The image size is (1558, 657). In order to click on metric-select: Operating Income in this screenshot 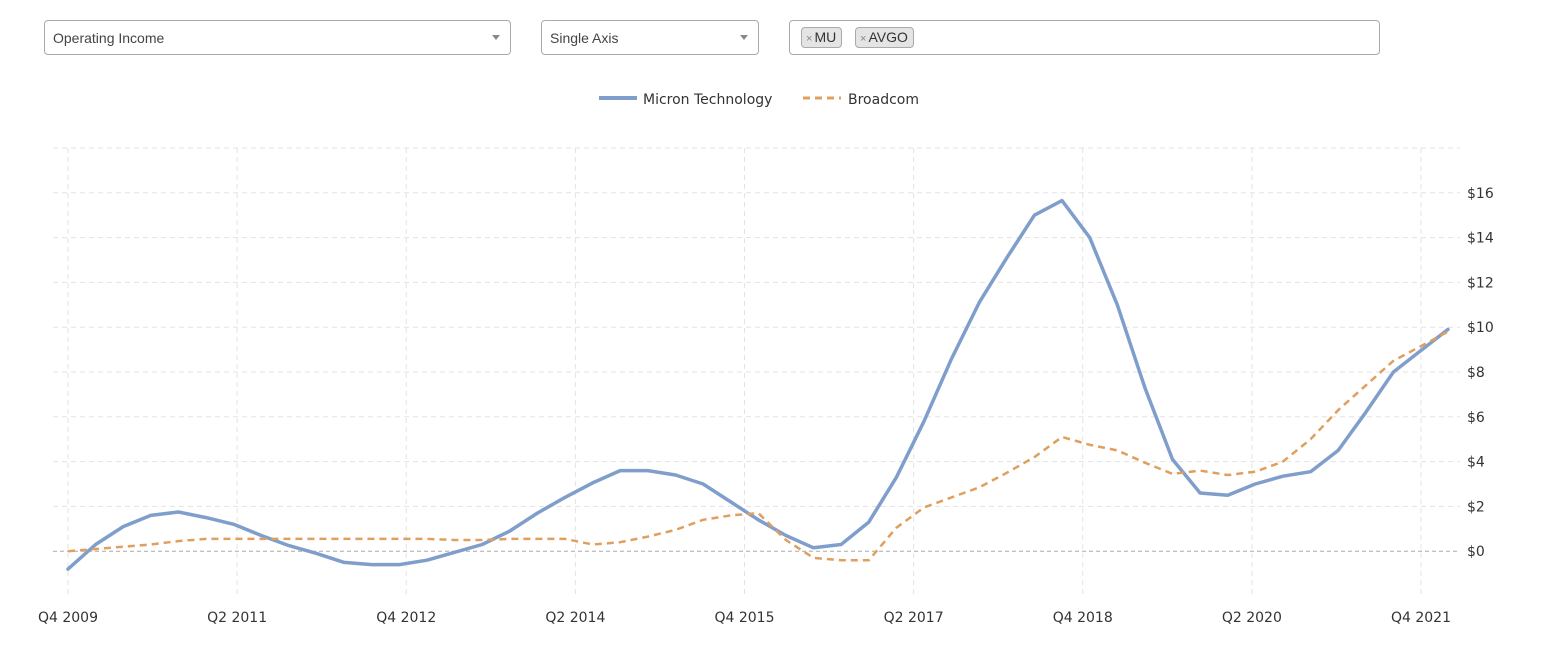, I will do `click(277, 37)`.